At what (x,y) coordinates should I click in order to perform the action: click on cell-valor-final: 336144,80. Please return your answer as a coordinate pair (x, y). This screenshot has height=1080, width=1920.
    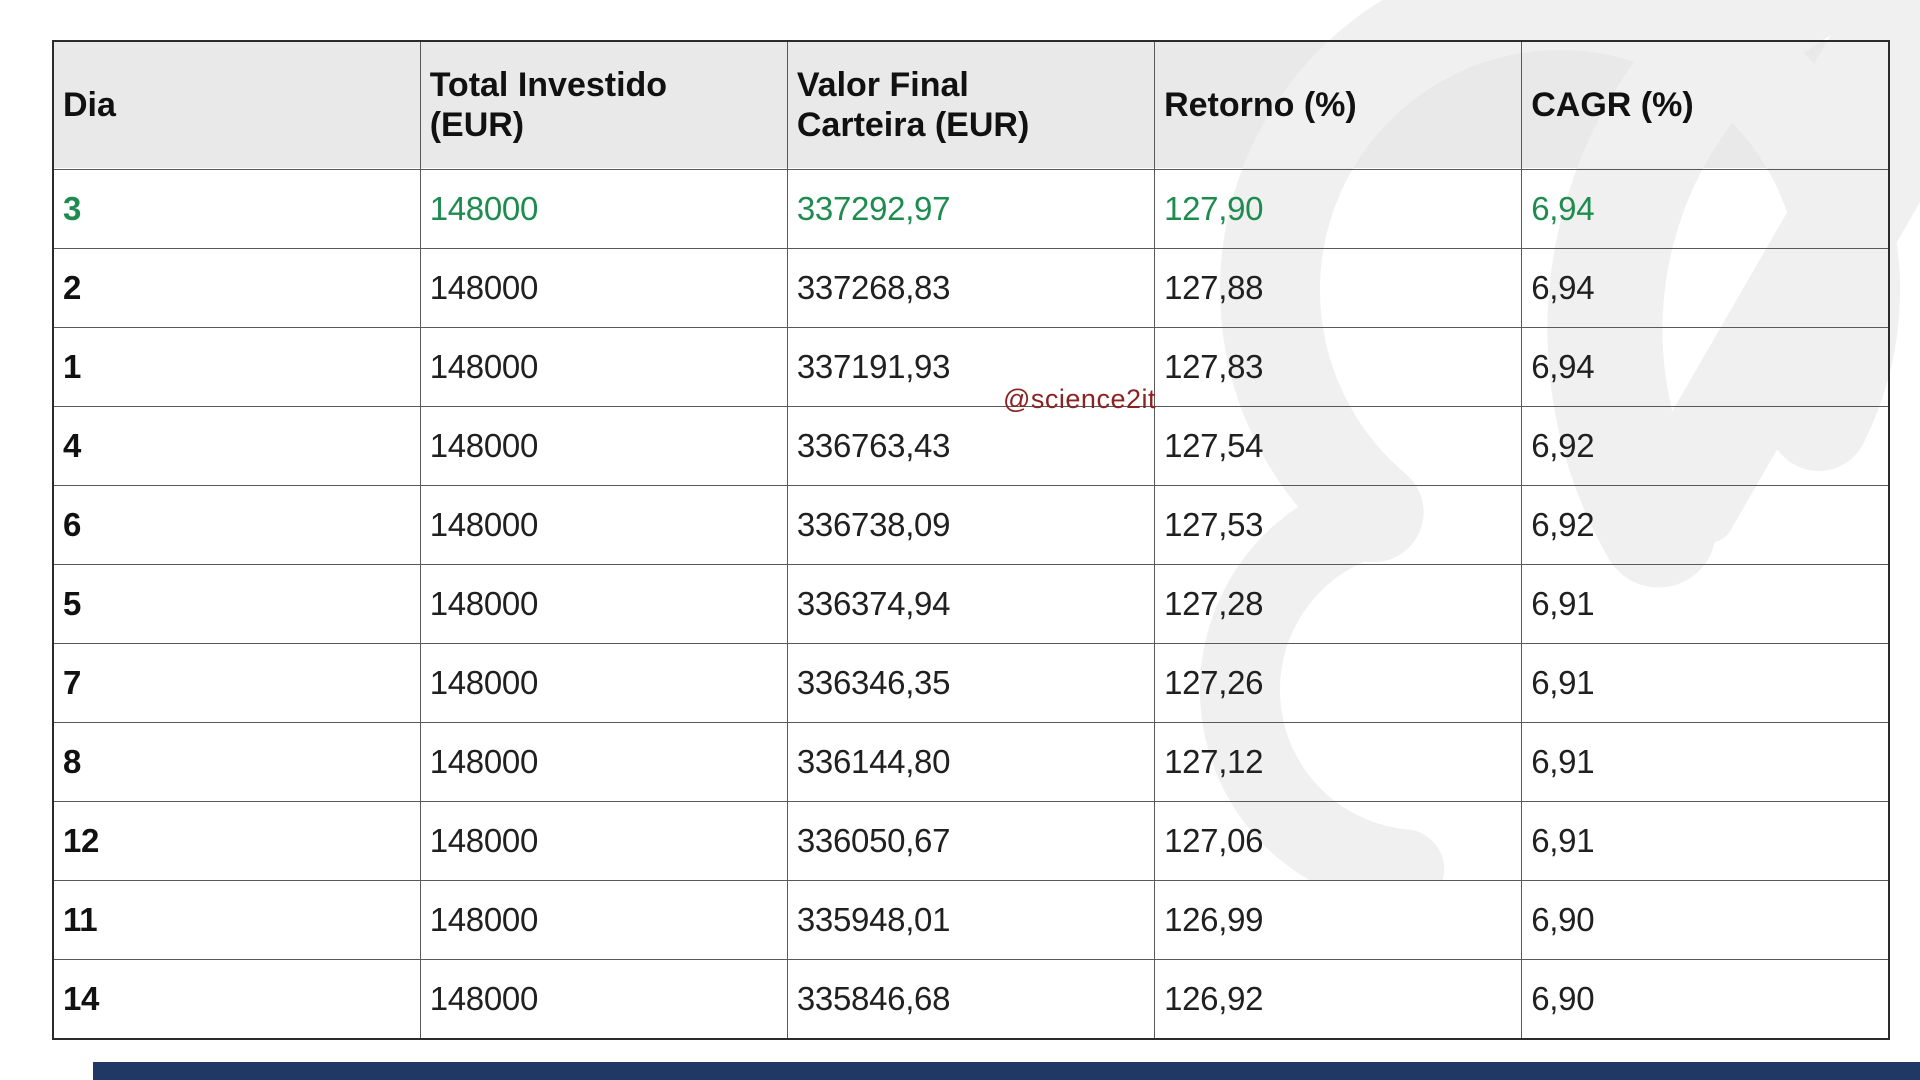
    Looking at the image, I should click on (971, 762).